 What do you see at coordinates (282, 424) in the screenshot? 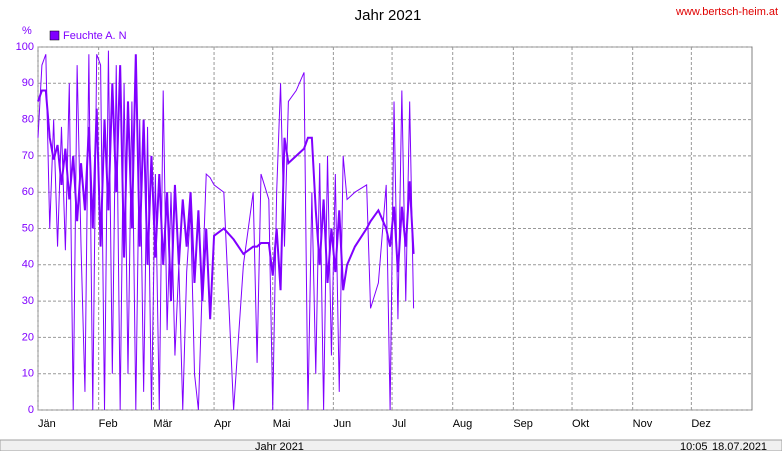
I see `x-tick-label: Mai` at bounding box center [282, 424].